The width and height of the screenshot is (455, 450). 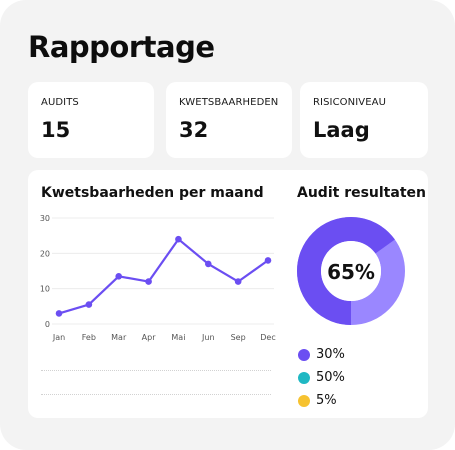 What do you see at coordinates (56, 130) in the screenshot?
I see `stat-value-audits: 15` at bounding box center [56, 130].